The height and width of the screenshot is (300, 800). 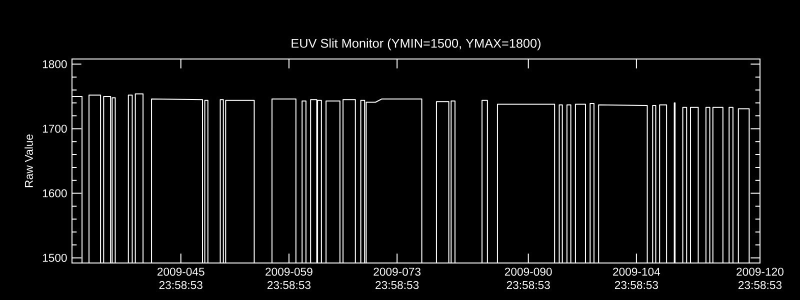 I want to click on chart-title: EUV Slit Monitor (YMIN=1500, YMAX=1800), so click(x=416, y=44).